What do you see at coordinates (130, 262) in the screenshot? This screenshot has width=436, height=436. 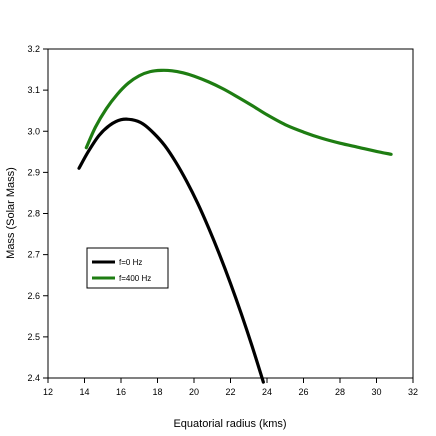 I see `legend-label-f0: f=0 Hz` at bounding box center [130, 262].